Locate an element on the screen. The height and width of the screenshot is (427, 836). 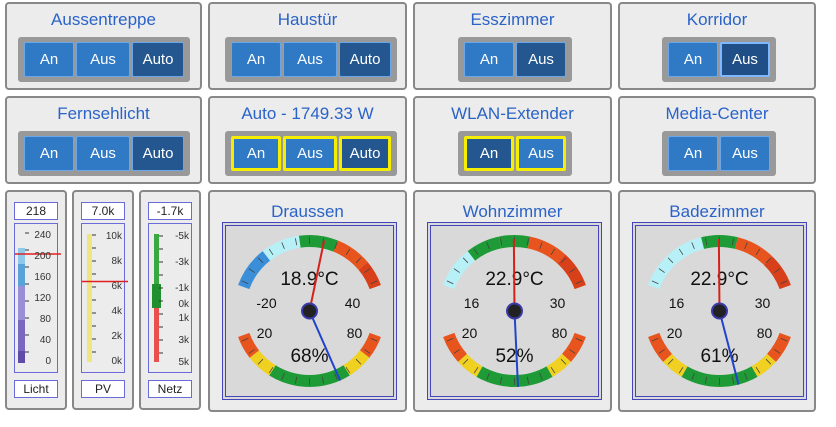
gauge-title: Badezimmer is located at coordinates (717, 211).